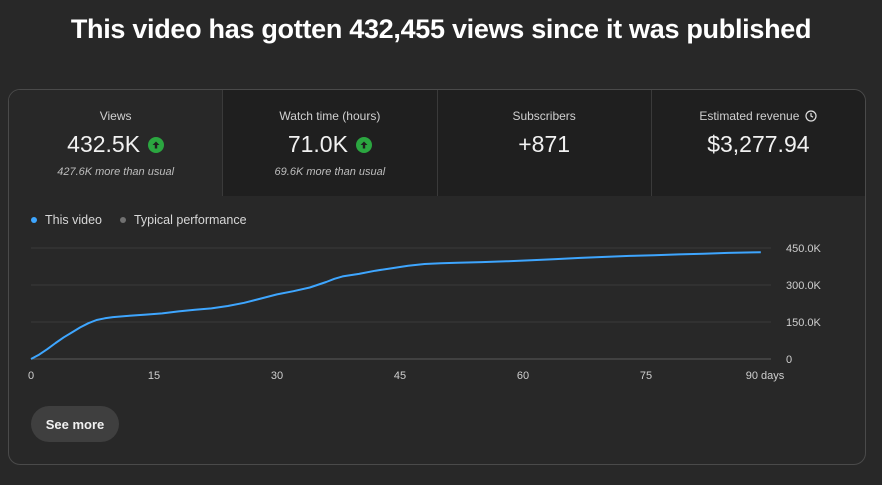 The height and width of the screenshot is (485, 882). I want to click on metric-label: Estimated revenue, so click(758, 116).